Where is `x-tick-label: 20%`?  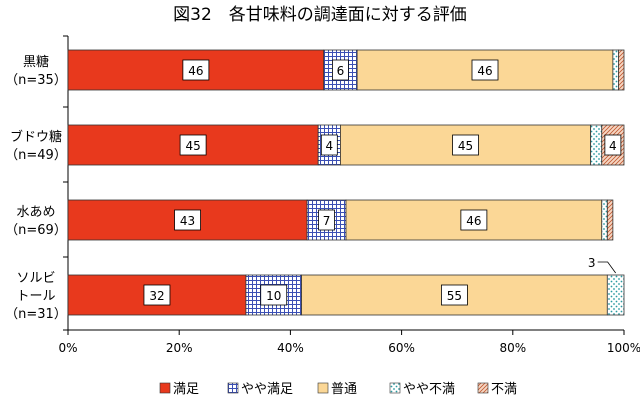 x-tick-label: 20% is located at coordinates (179, 348).